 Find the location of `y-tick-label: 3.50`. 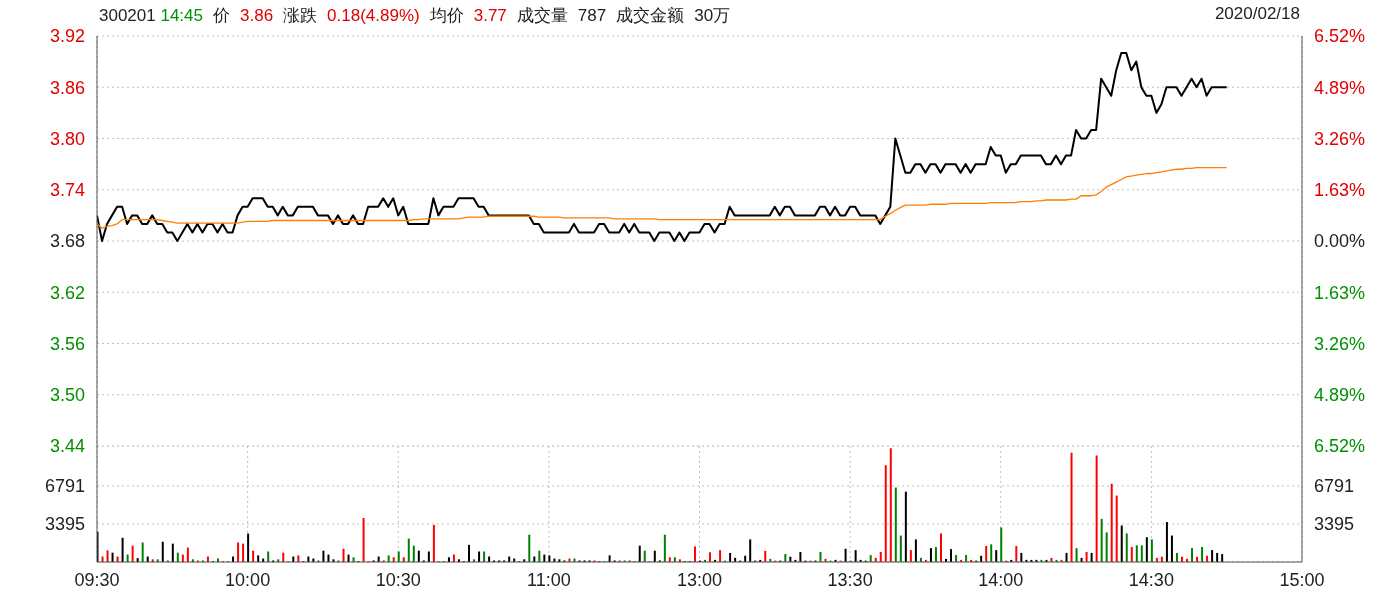

y-tick-label: 3.50 is located at coordinates (67, 395).